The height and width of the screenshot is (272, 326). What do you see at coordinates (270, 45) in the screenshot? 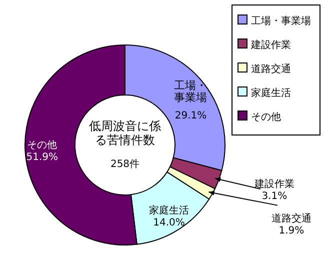
I see `legend-label: 建設作業` at bounding box center [270, 45].